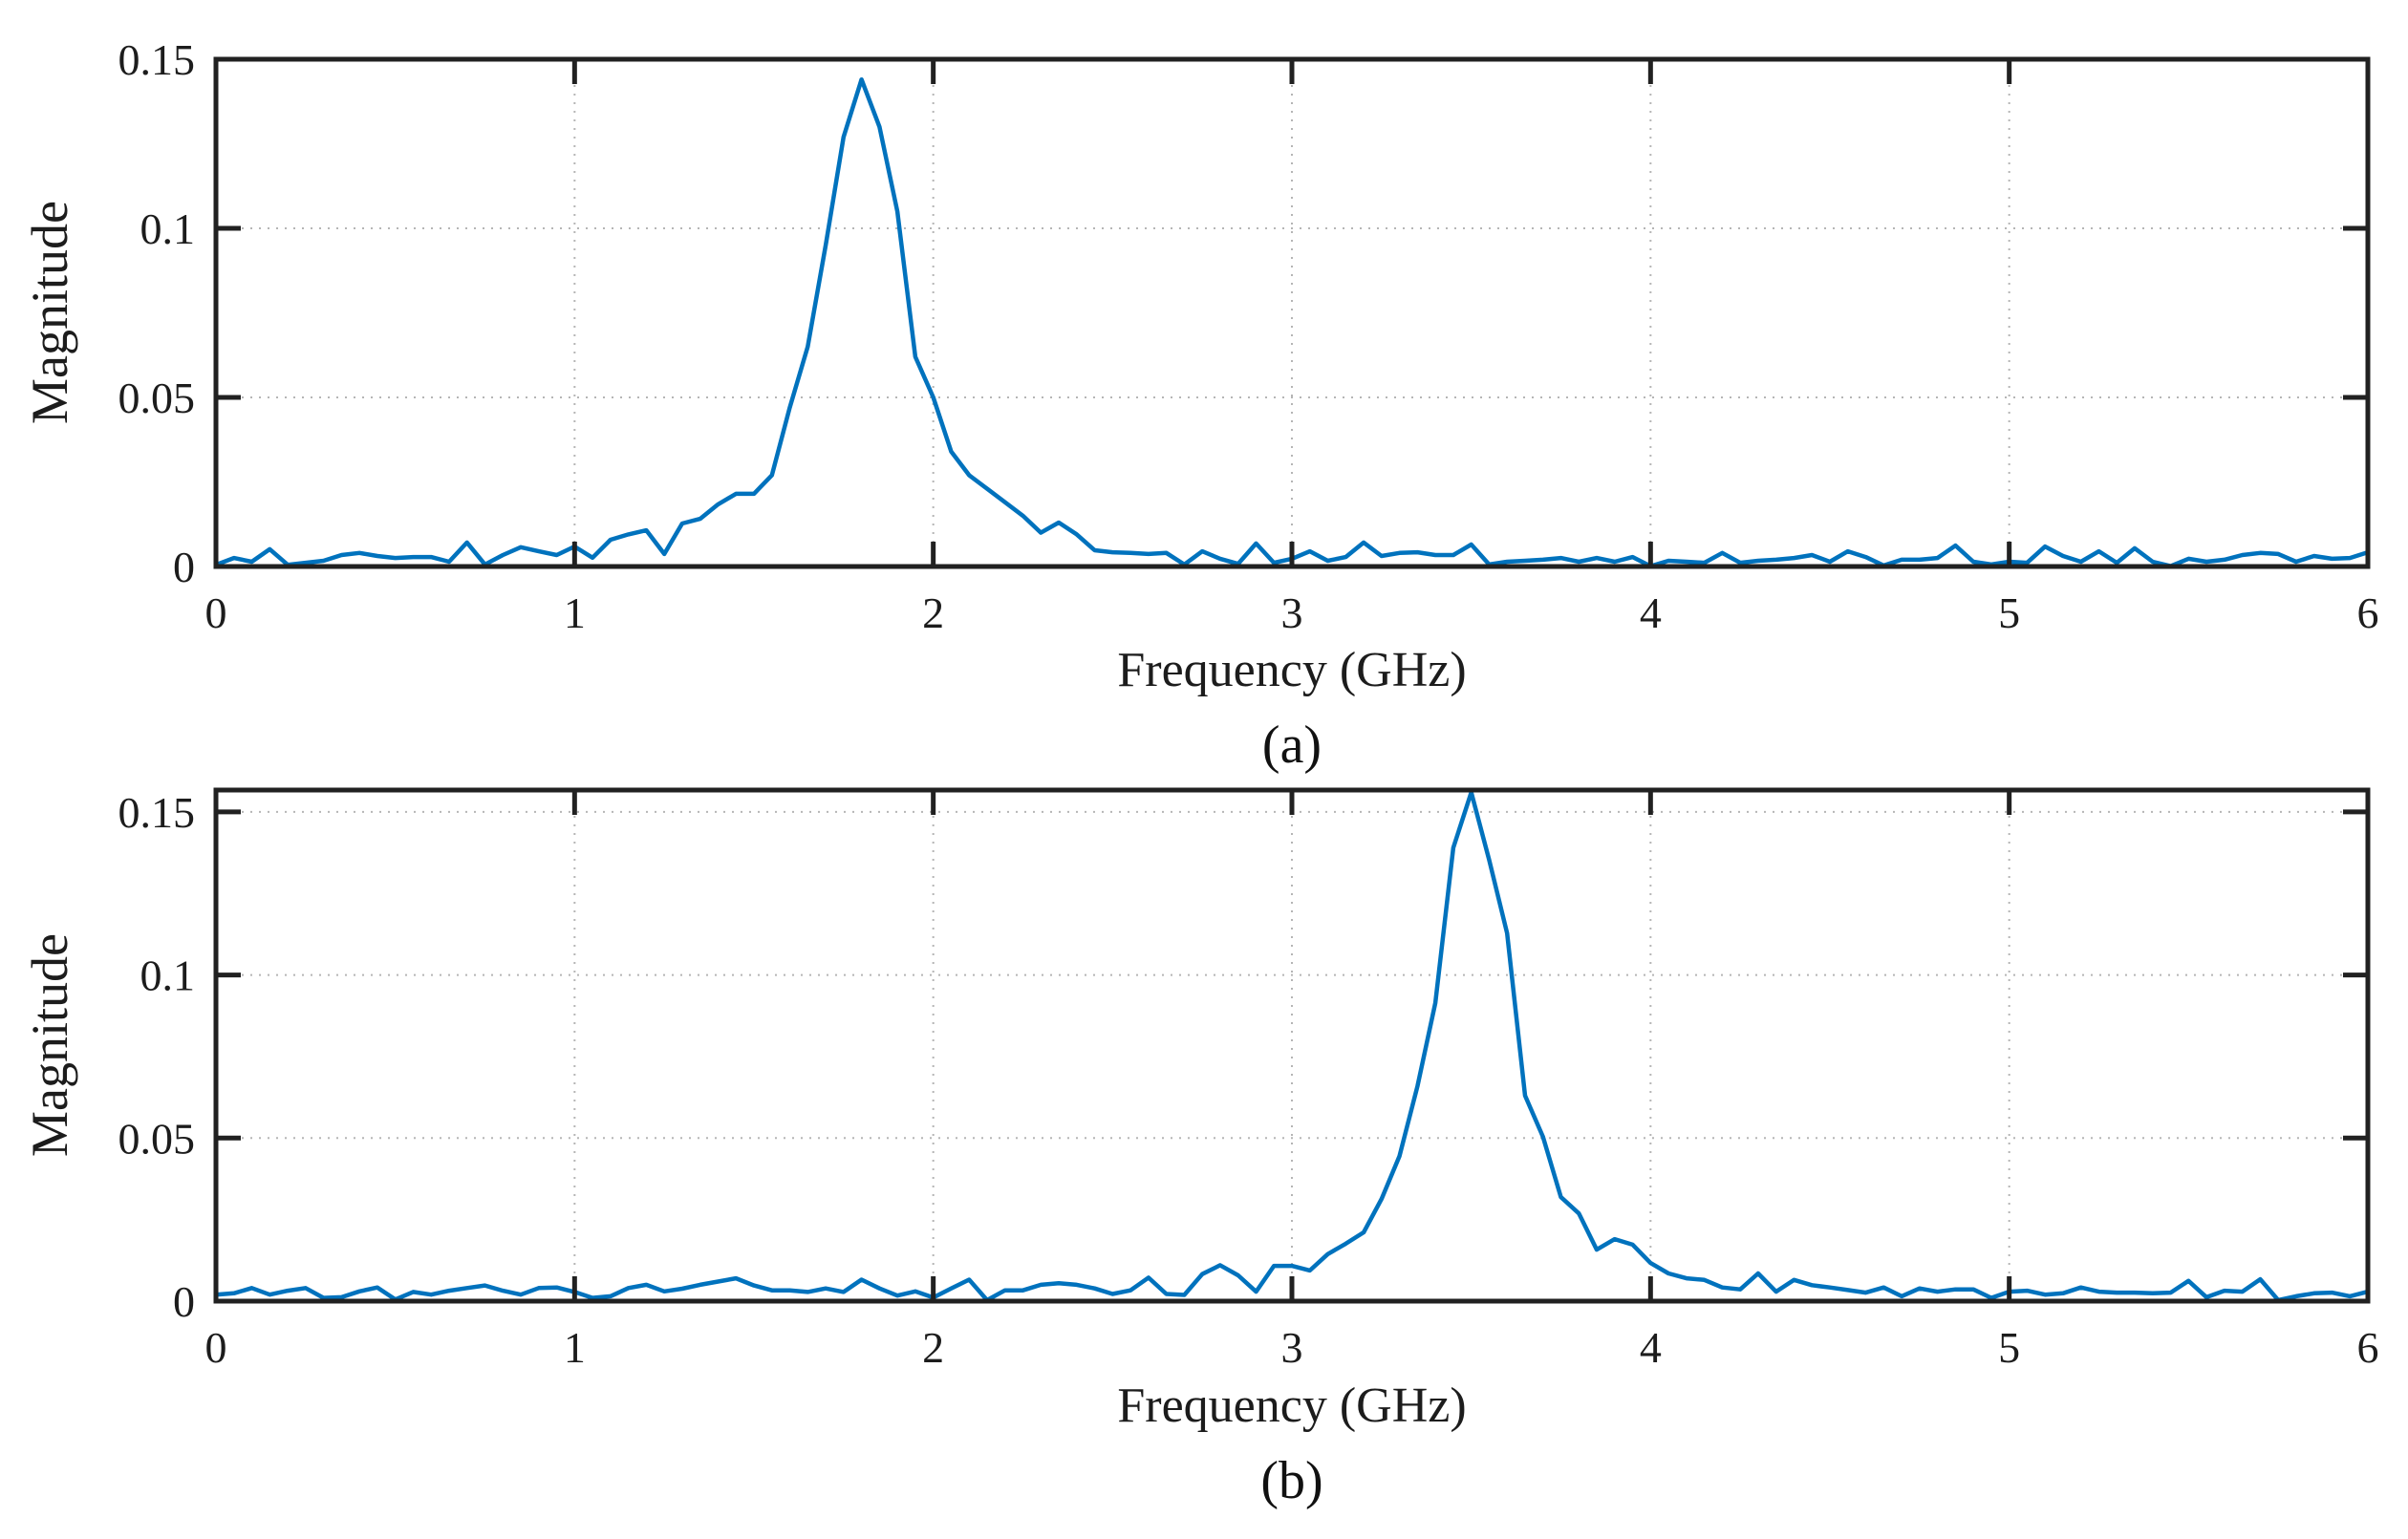  What do you see at coordinates (1292, 1480) in the screenshot?
I see `caption-b: (b)` at bounding box center [1292, 1480].